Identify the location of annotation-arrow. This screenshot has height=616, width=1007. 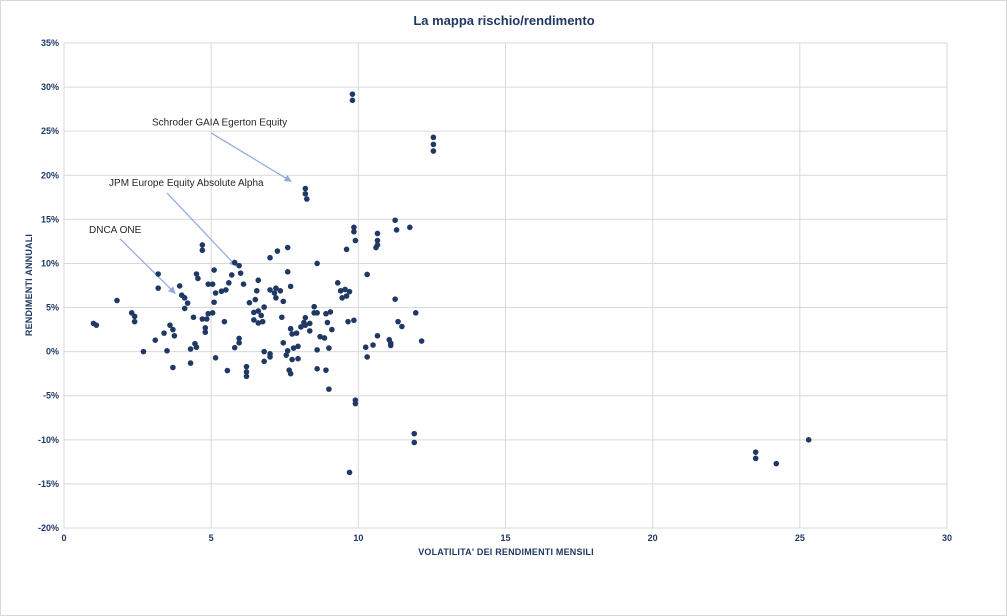
(147, 266).